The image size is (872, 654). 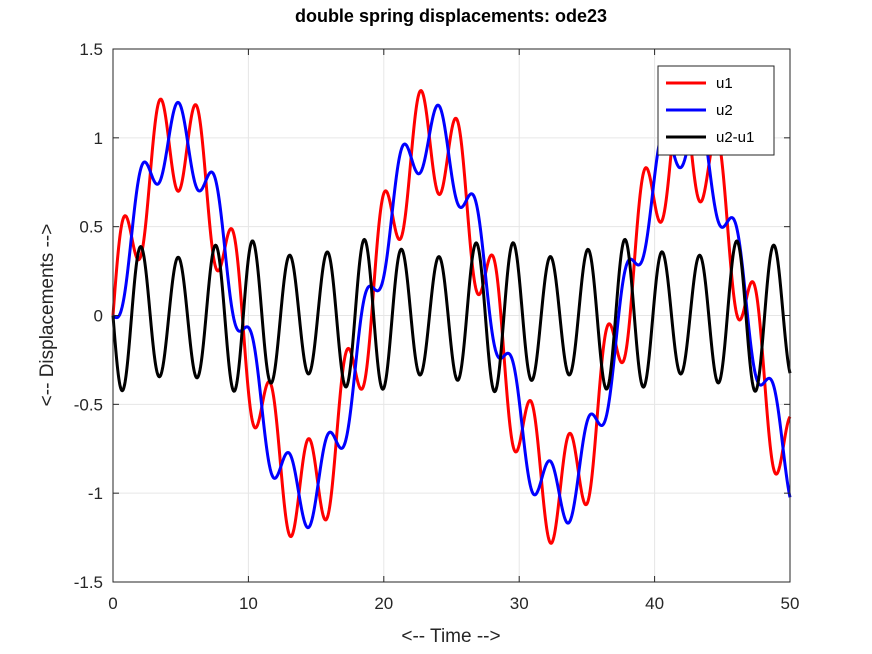 I want to click on y-axis-label: <-- Displacements -->, so click(x=47, y=315).